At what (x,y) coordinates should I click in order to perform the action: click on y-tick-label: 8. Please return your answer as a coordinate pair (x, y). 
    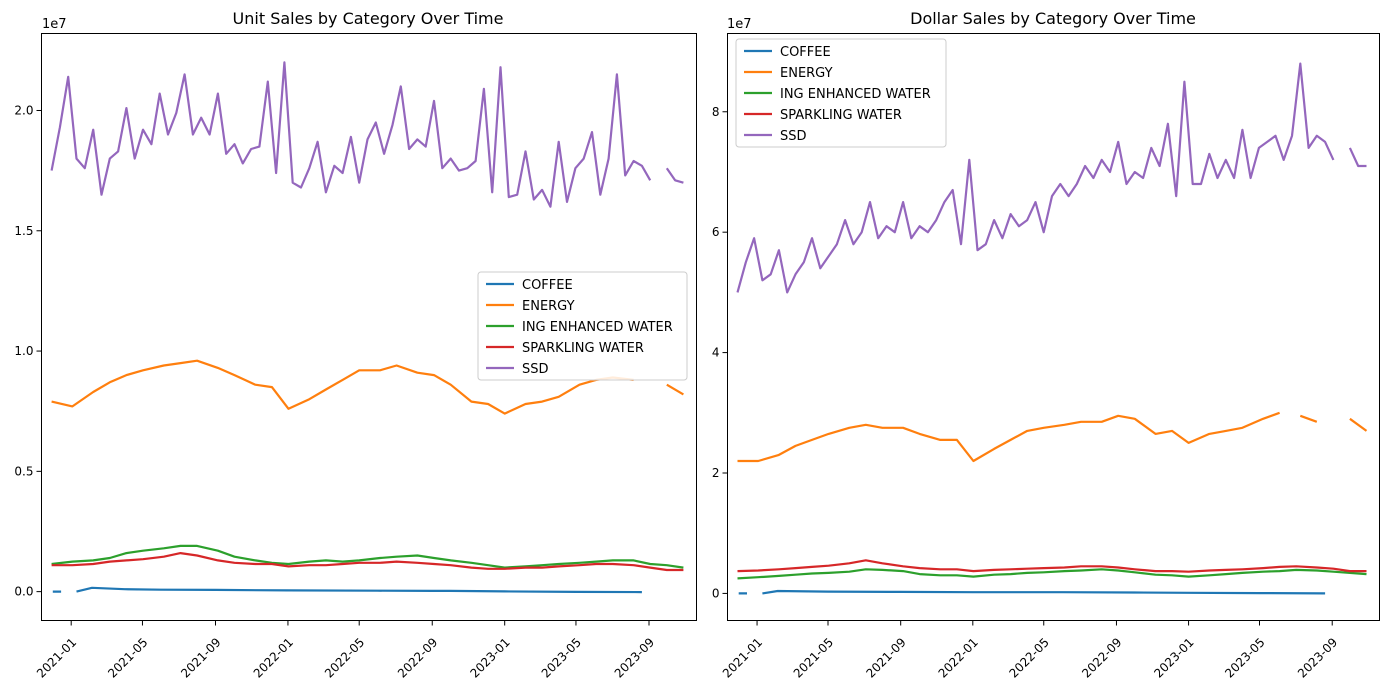
    Looking at the image, I should click on (716, 112).